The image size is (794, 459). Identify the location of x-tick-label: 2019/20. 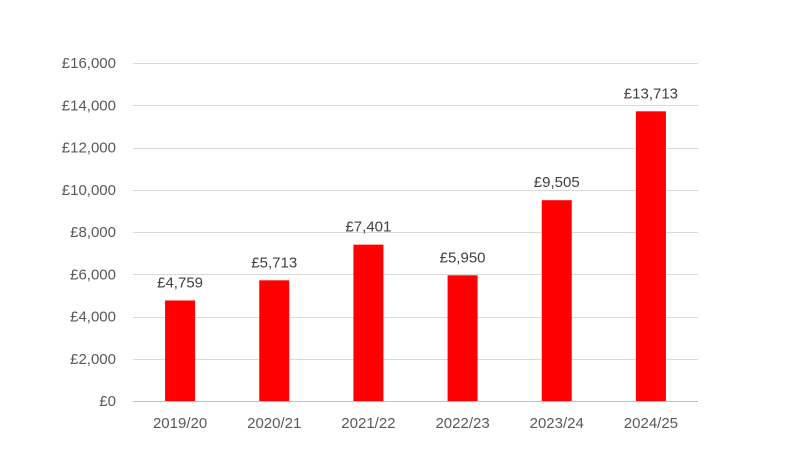
(180, 423).